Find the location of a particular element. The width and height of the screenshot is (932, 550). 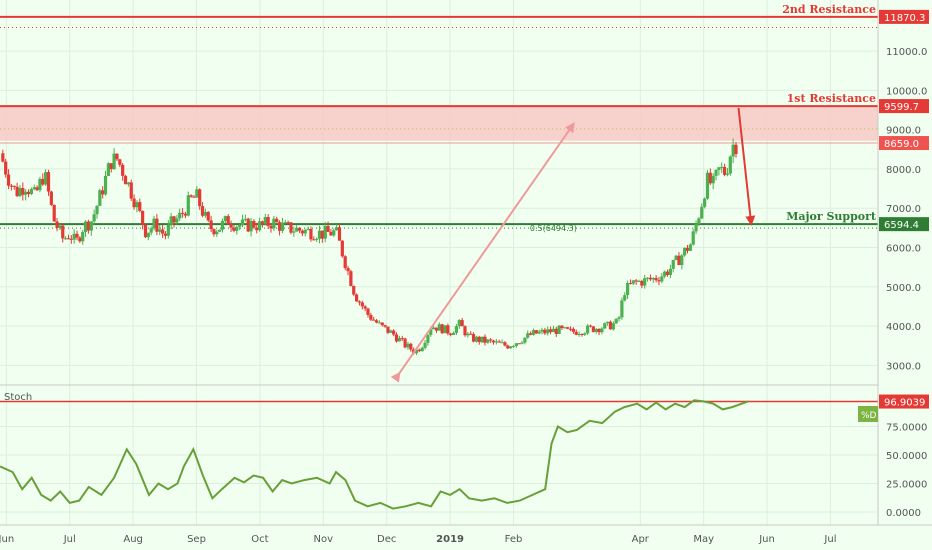

price-tick-label: 9000.0 is located at coordinates (903, 131).